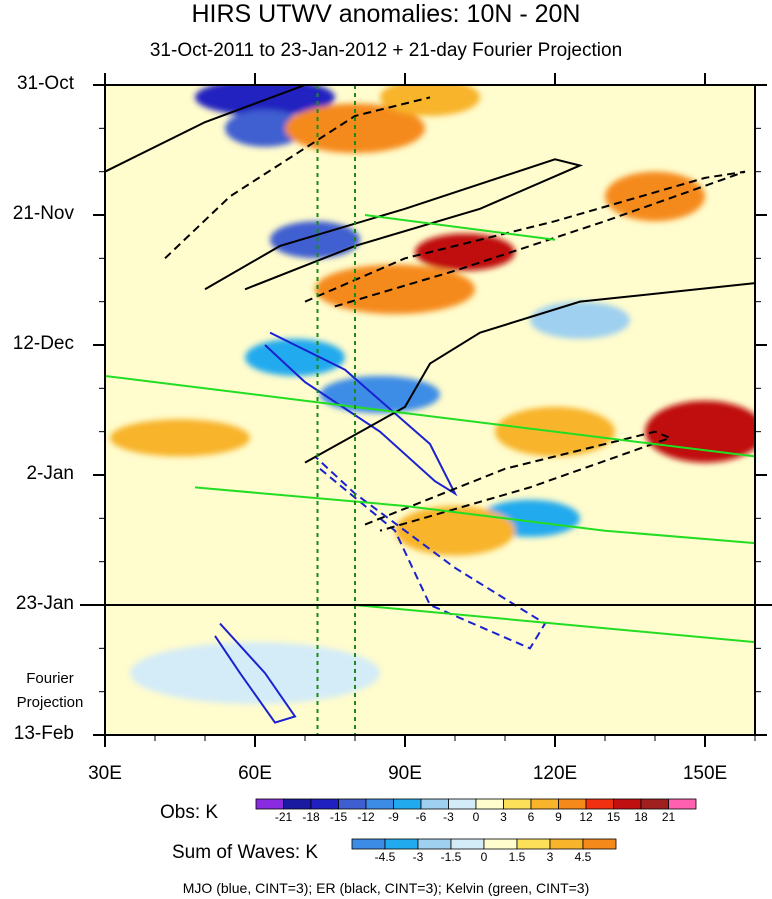 The height and width of the screenshot is (899, 772). I want to click on obs-colorbar-level-1: -18, so click(311, 817).